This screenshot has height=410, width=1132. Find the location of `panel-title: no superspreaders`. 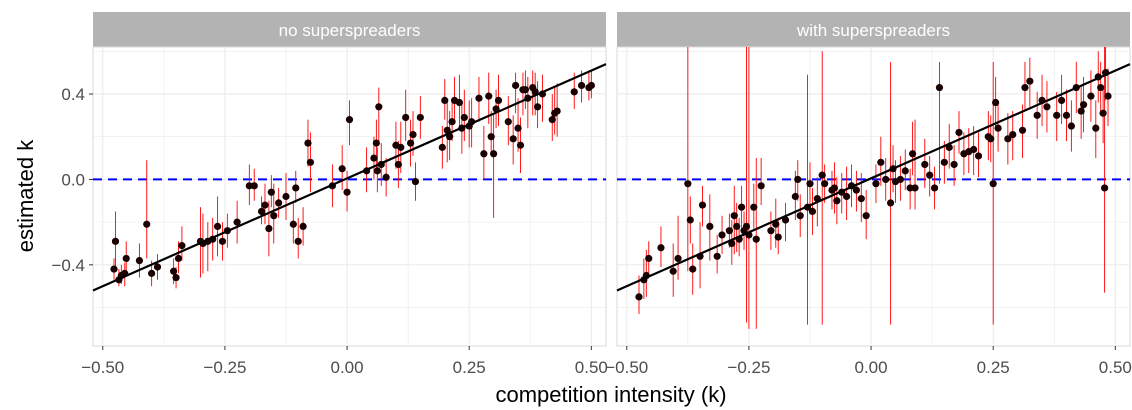

panel-title: no superspreaders is located at coordinates (350, 30).